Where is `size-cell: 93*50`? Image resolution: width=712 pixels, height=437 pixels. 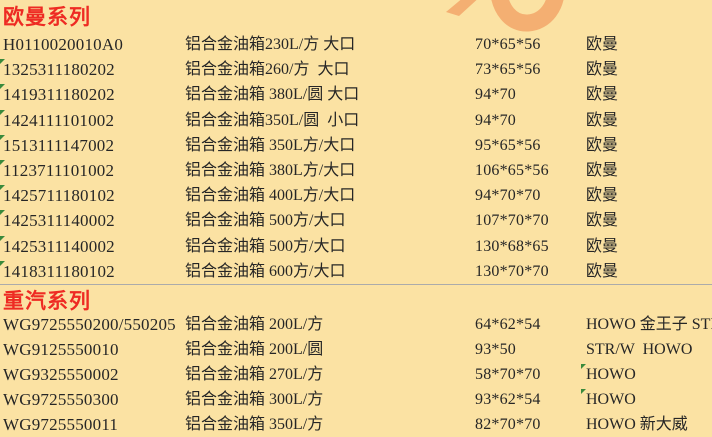 size-cell: 93*50 is located at coordinates (495, 349).